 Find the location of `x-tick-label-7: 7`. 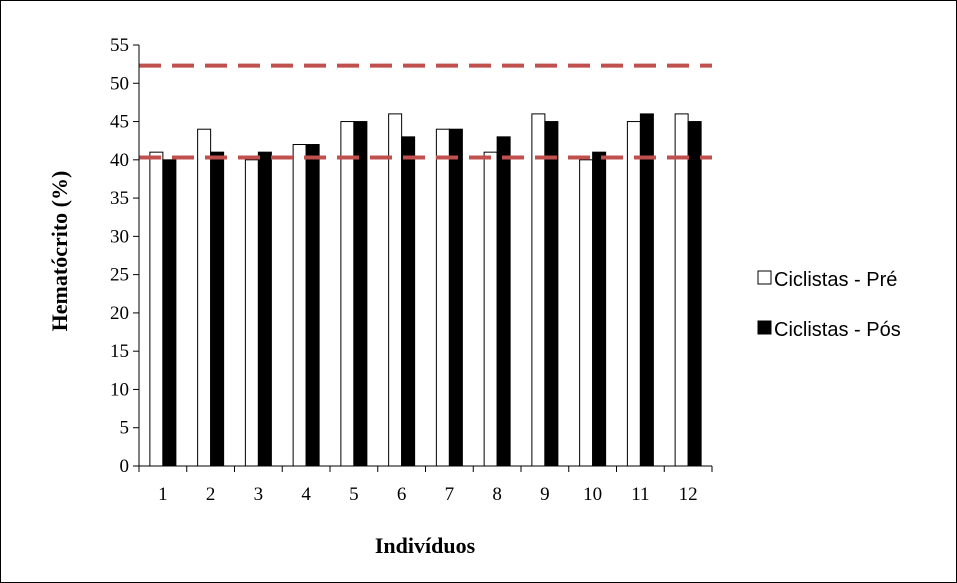

x-tick-label-7: 7 is located at coordinates (450, 494).